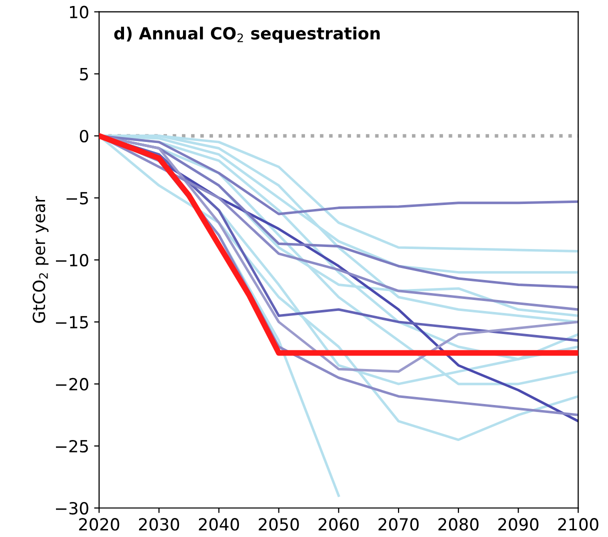 The height and width of the screenshot is (537, 608). Describe the element at coordinates (159, 524) in the screenshot. I see `x-tick-label: 2030` at that location.